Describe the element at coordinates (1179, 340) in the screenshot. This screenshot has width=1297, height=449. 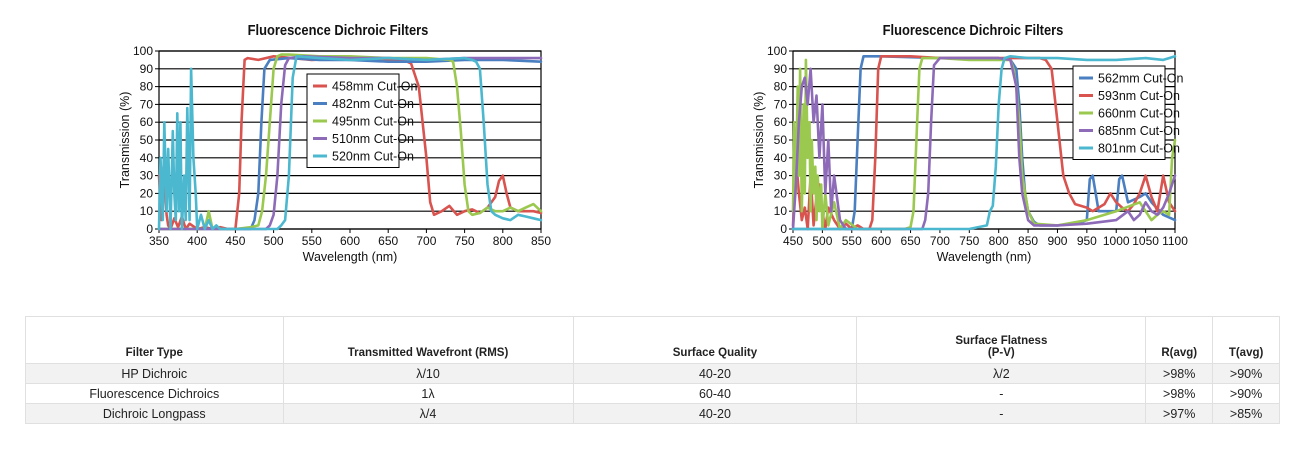
I see `header-r-avg: R(avg)` at that location.